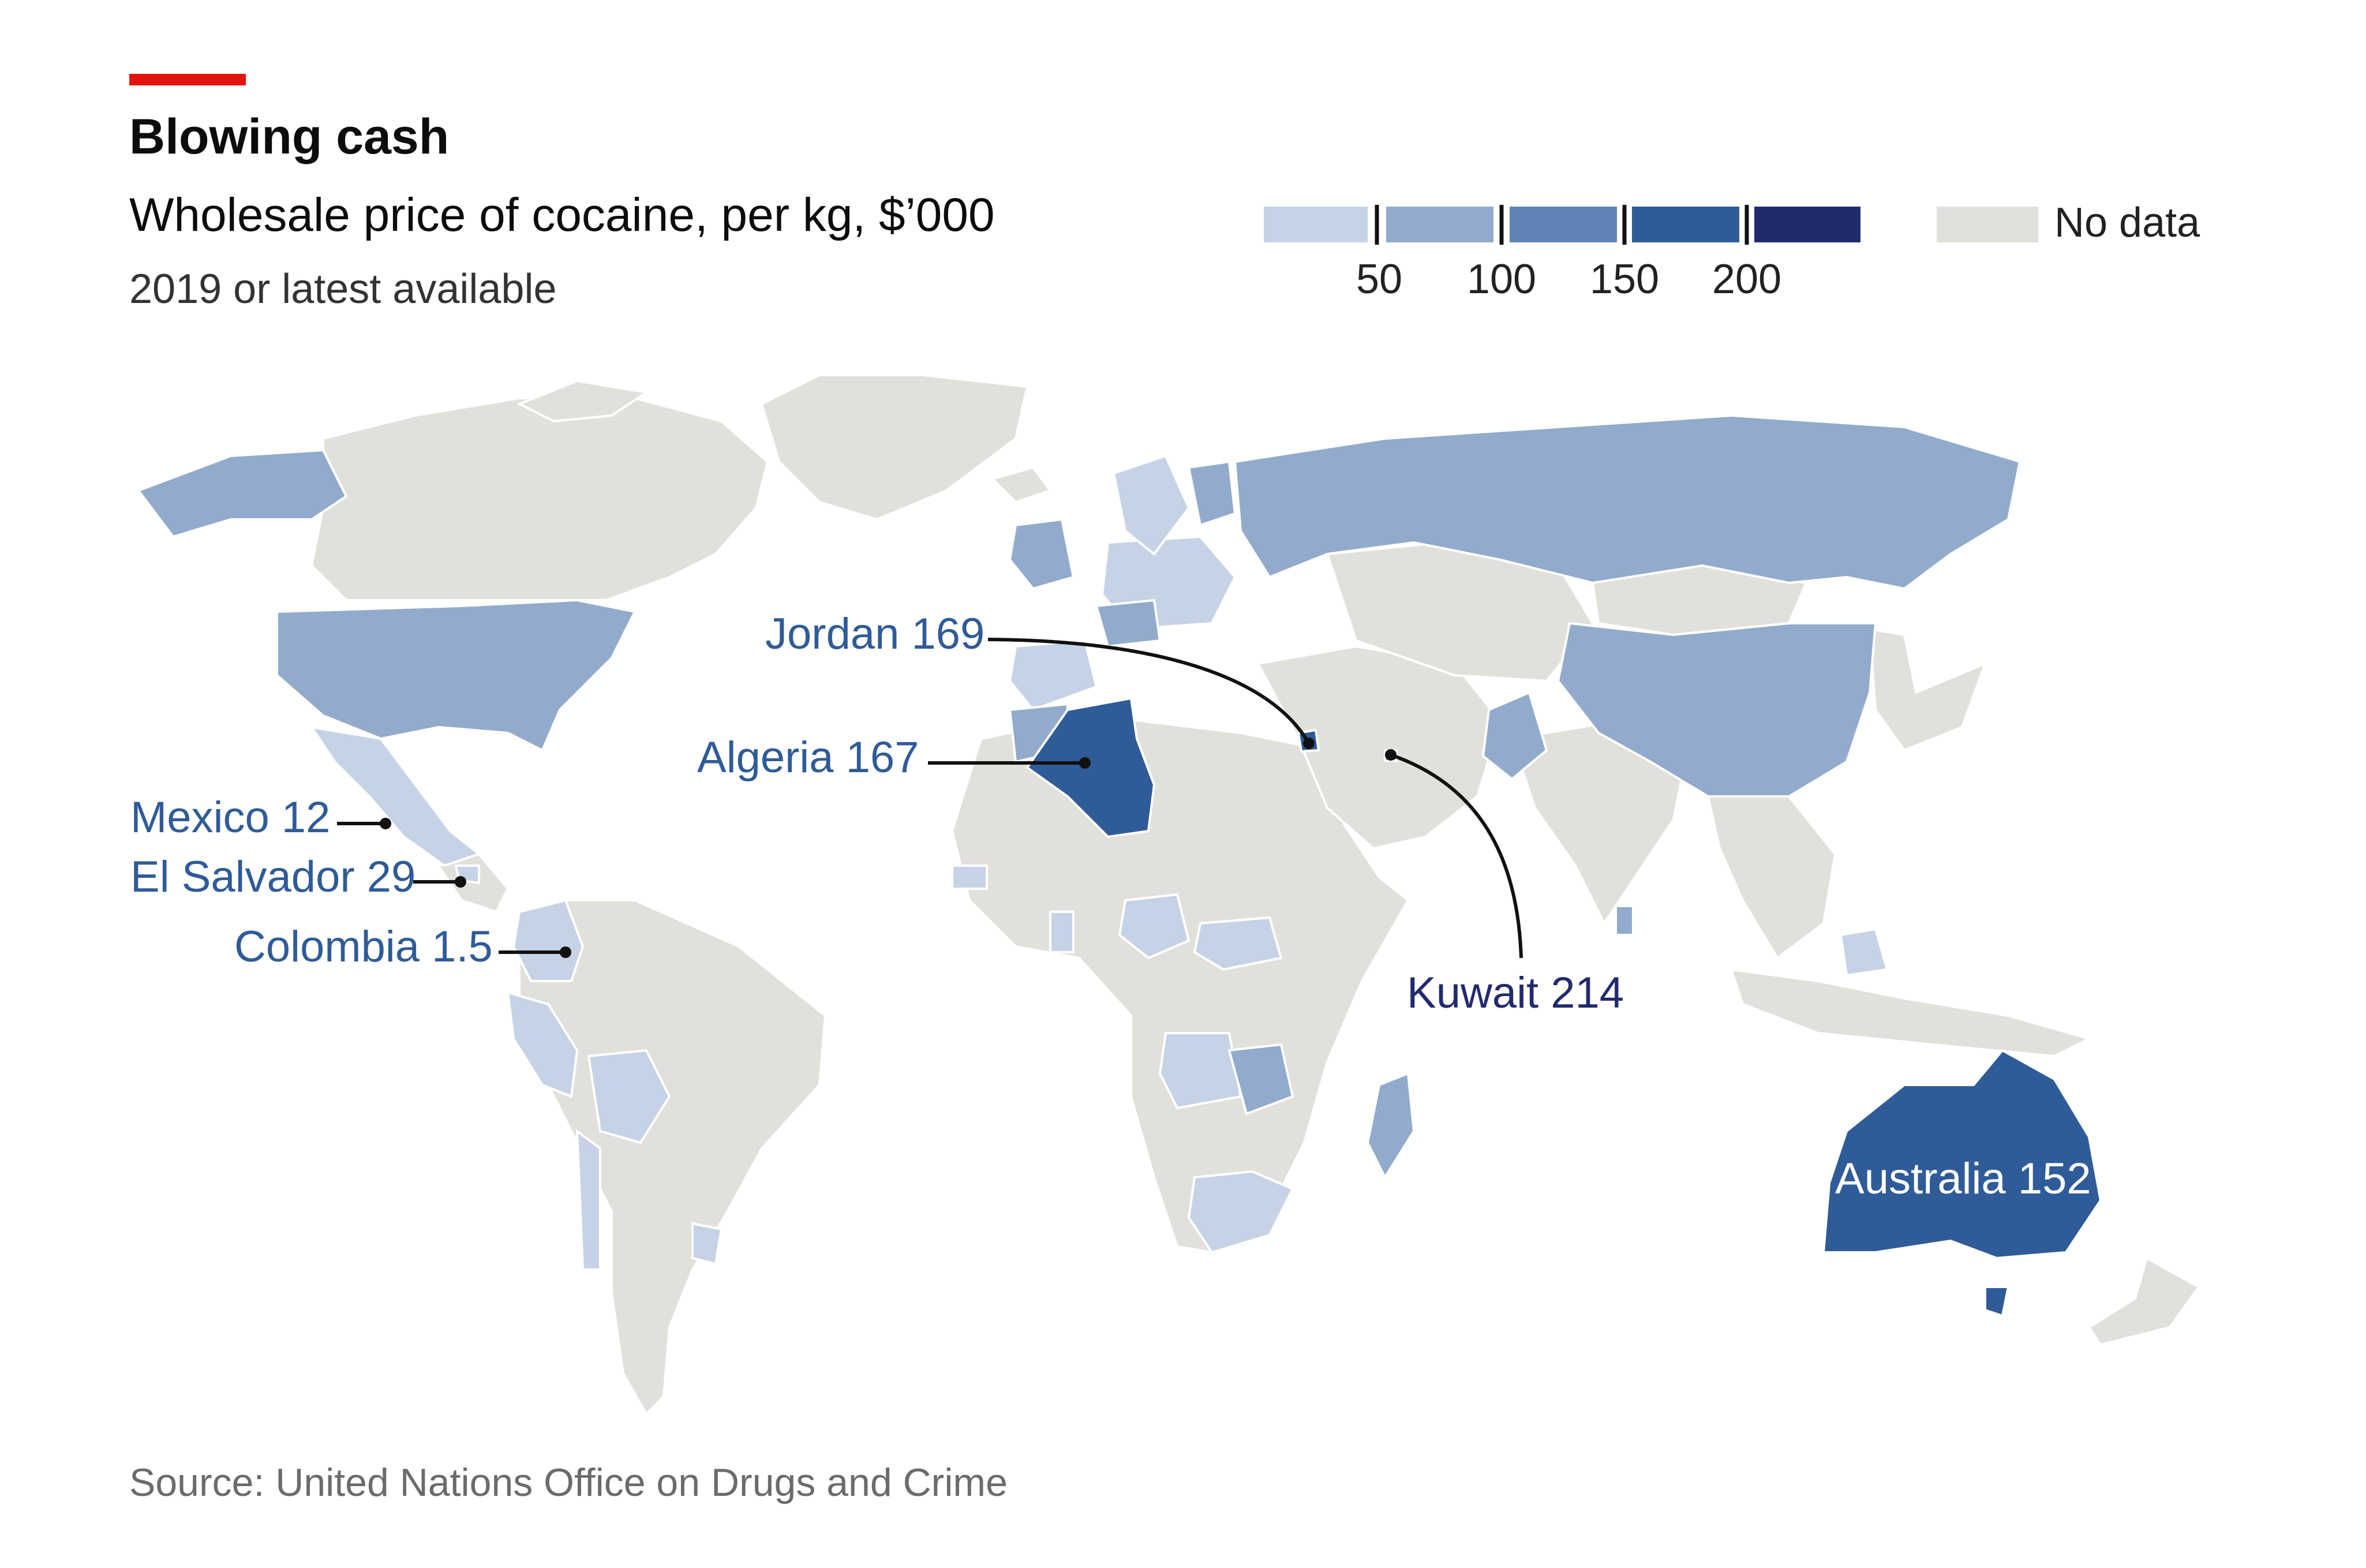 Image resolution: width=2366 pixels, height=1568 pixels. I want to click on country-russia, so click(1627, 502).